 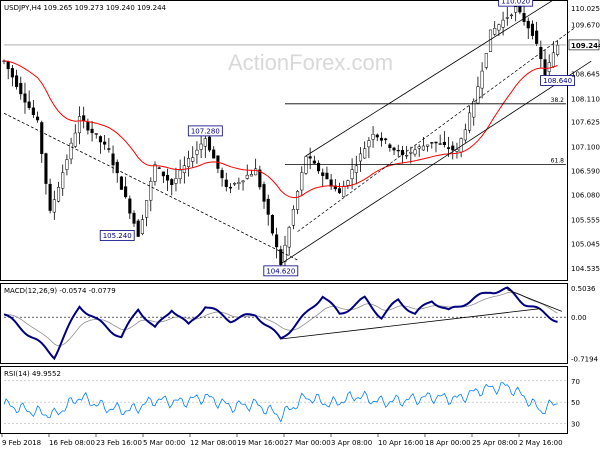 What do you see at coordinates (558, 160) in the screenshot?
I see `fib-level-label: 61.8` at bounding box center [558, 160].